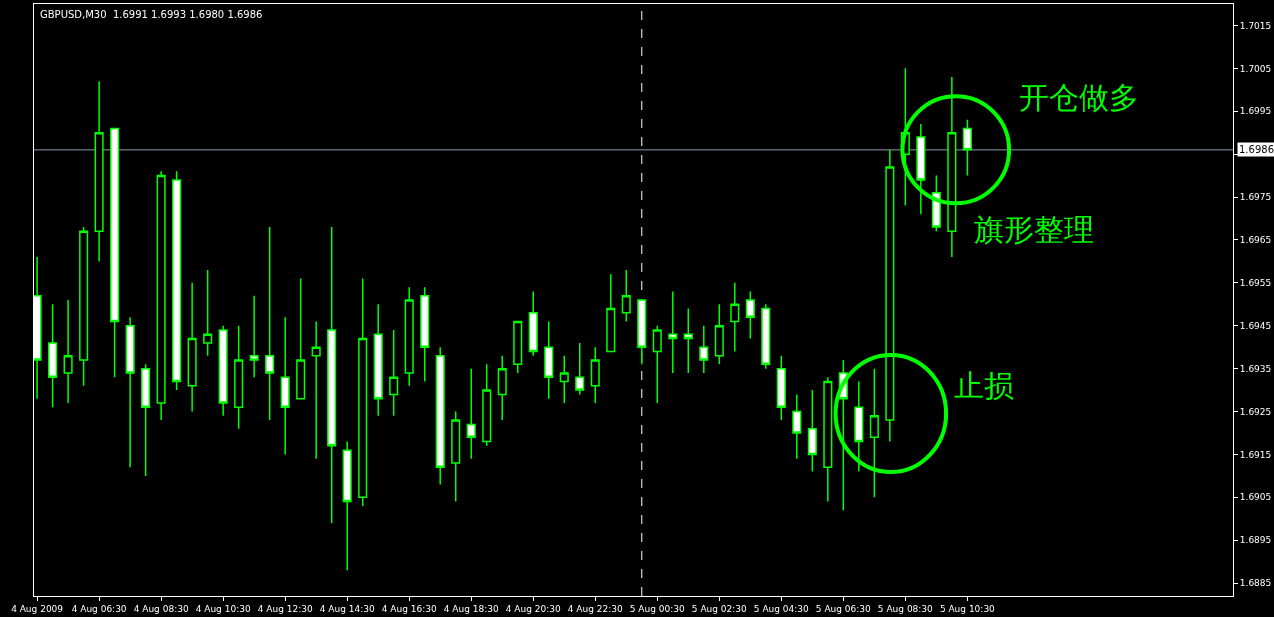 This screenshot has width=1274, height=617. I want to click on y-tick-label: 1.6925, so click(1255, 411).